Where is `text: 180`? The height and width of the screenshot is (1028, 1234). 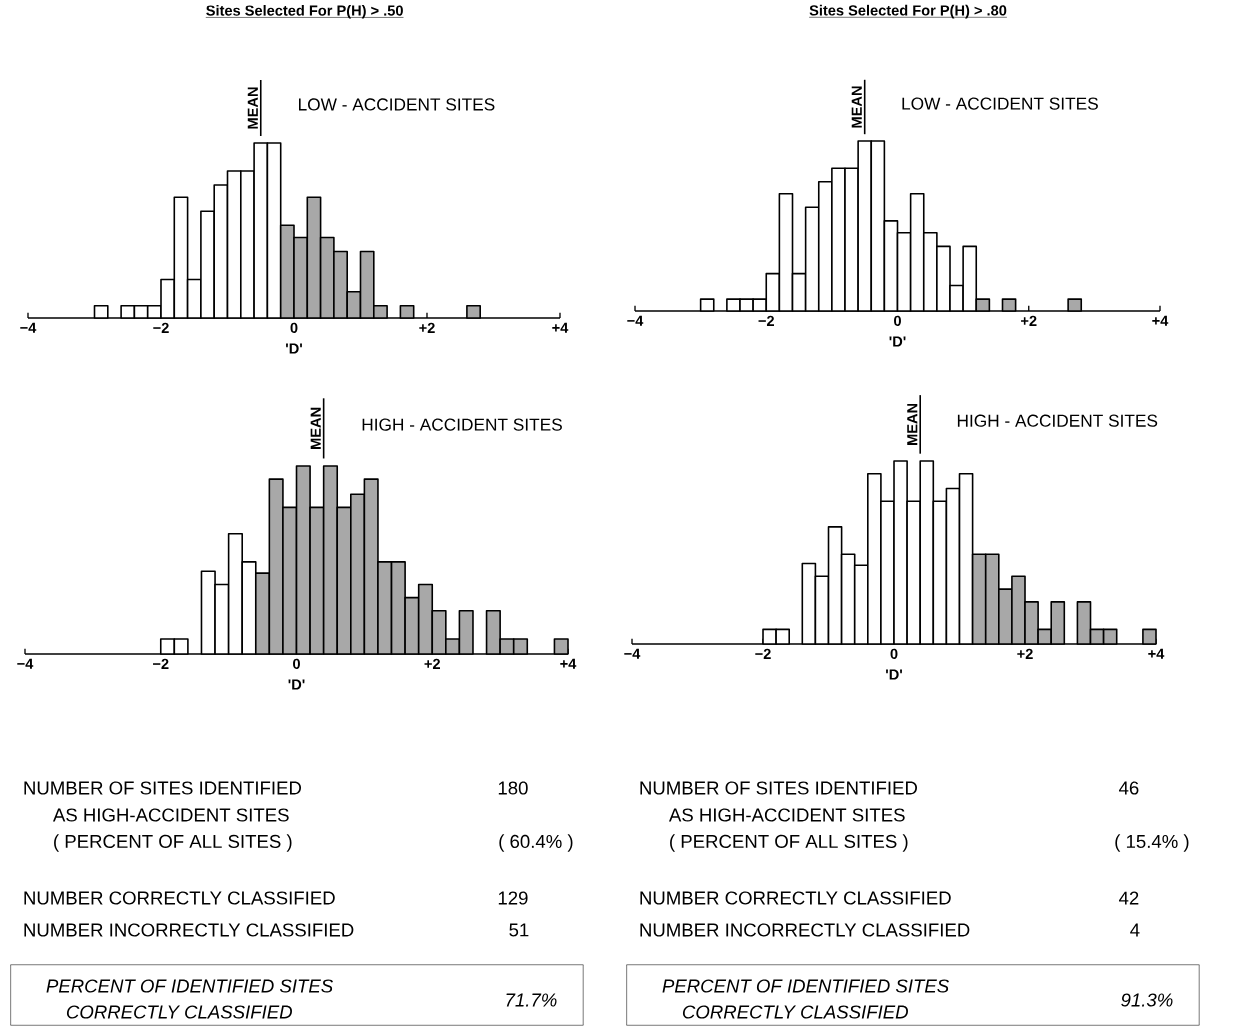 text: 180 is located at coordinates (513, 788).